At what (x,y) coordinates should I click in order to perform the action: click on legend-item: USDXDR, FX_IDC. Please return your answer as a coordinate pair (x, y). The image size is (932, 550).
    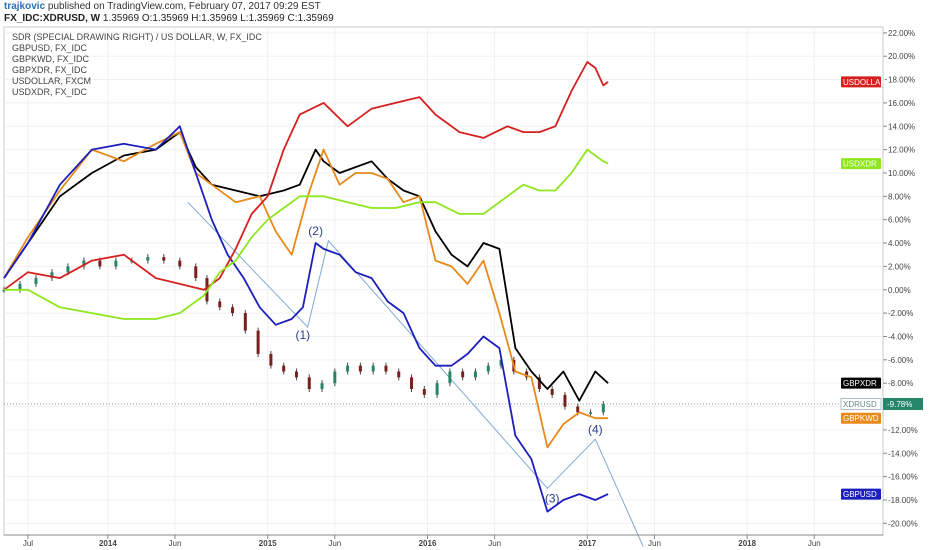
    Looking at the image, I should click on (50, 92).